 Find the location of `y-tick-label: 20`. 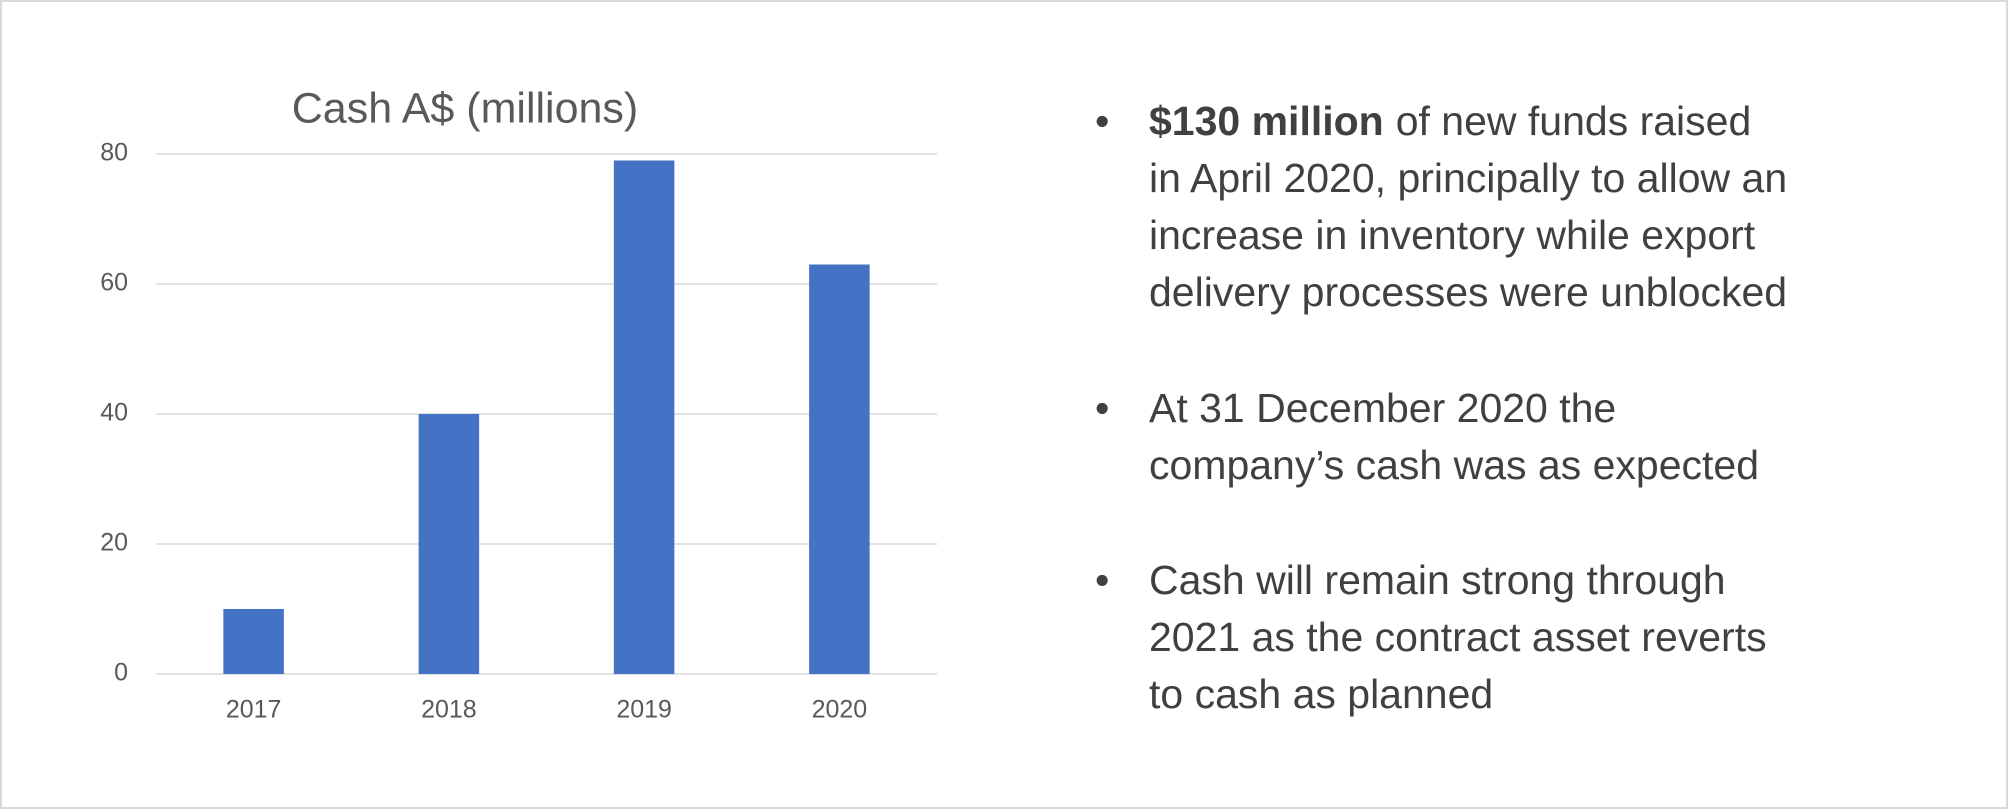

y-tick-label: 20 is located at coordinates (114, 543).